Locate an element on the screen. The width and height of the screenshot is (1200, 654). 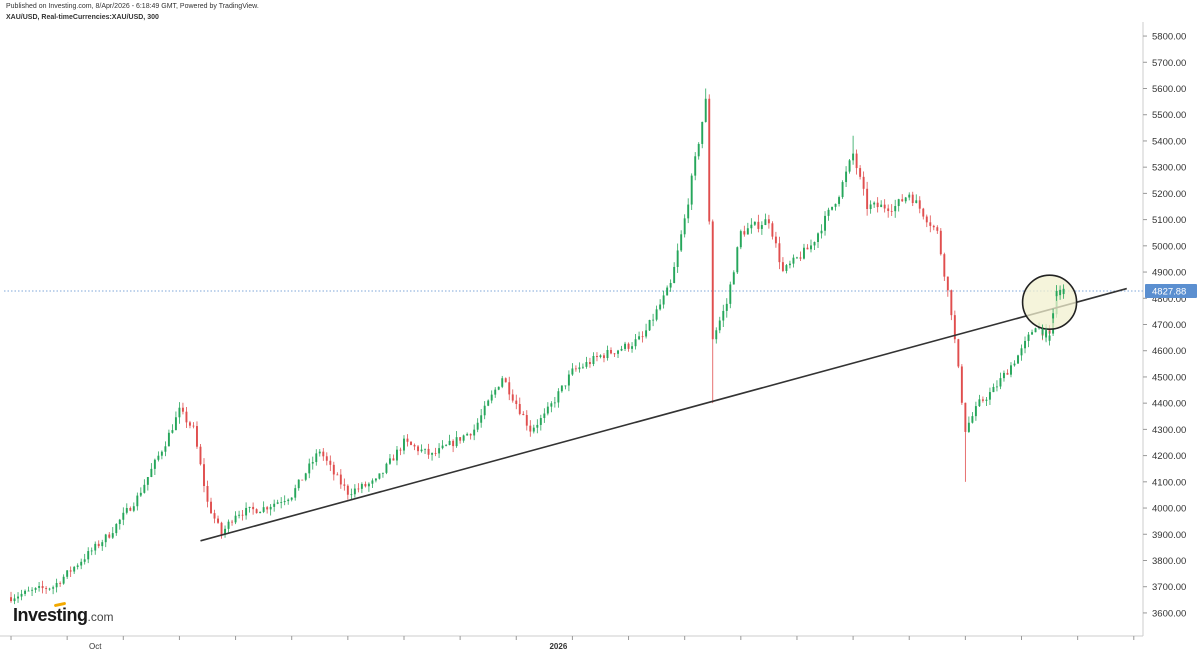
price-tick-label: 4200.00 is located at coordinates (1169, 456).